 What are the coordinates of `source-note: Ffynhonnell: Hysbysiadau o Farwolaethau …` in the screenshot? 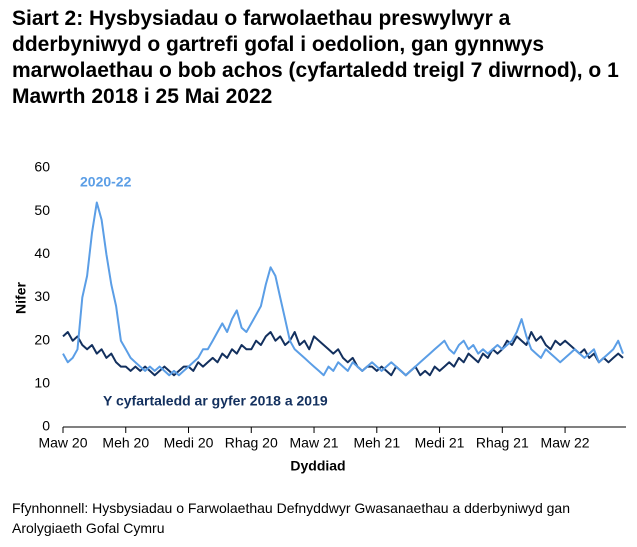 It's located at (291, 518).